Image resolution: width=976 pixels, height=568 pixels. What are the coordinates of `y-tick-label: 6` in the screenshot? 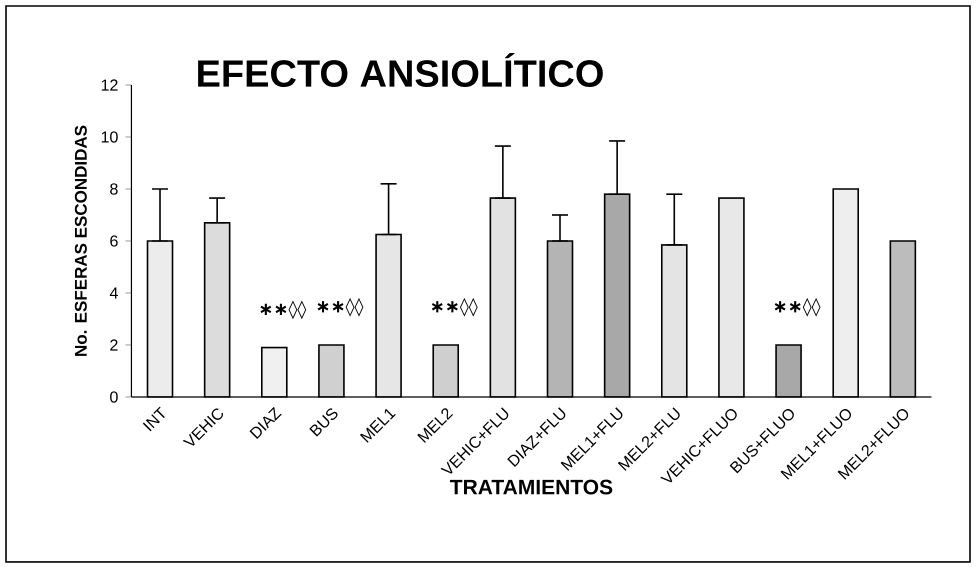 It's located at (114, 241).